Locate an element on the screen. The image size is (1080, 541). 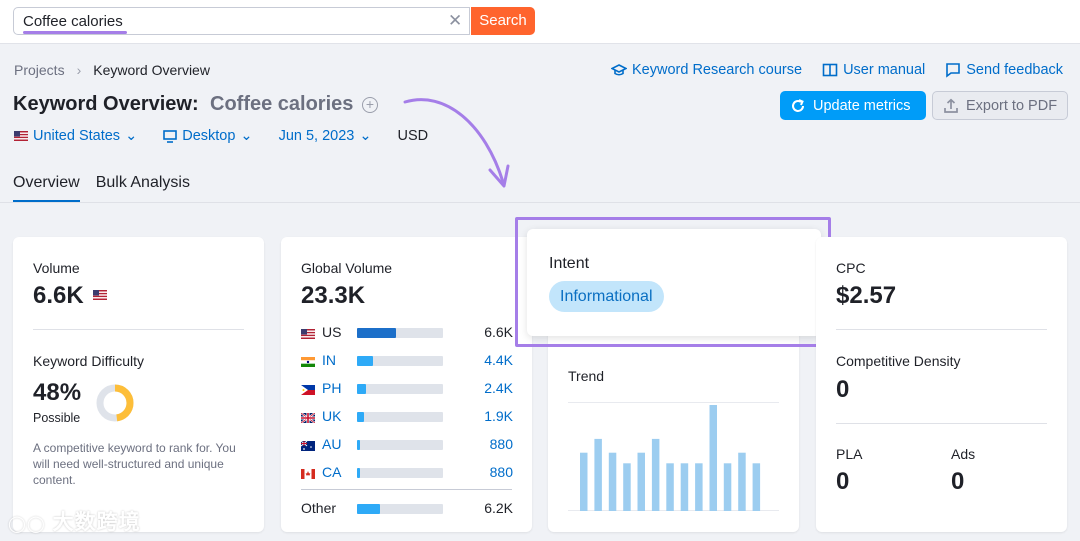
country-volume: 6.2K is located at coordinates (498, 508).